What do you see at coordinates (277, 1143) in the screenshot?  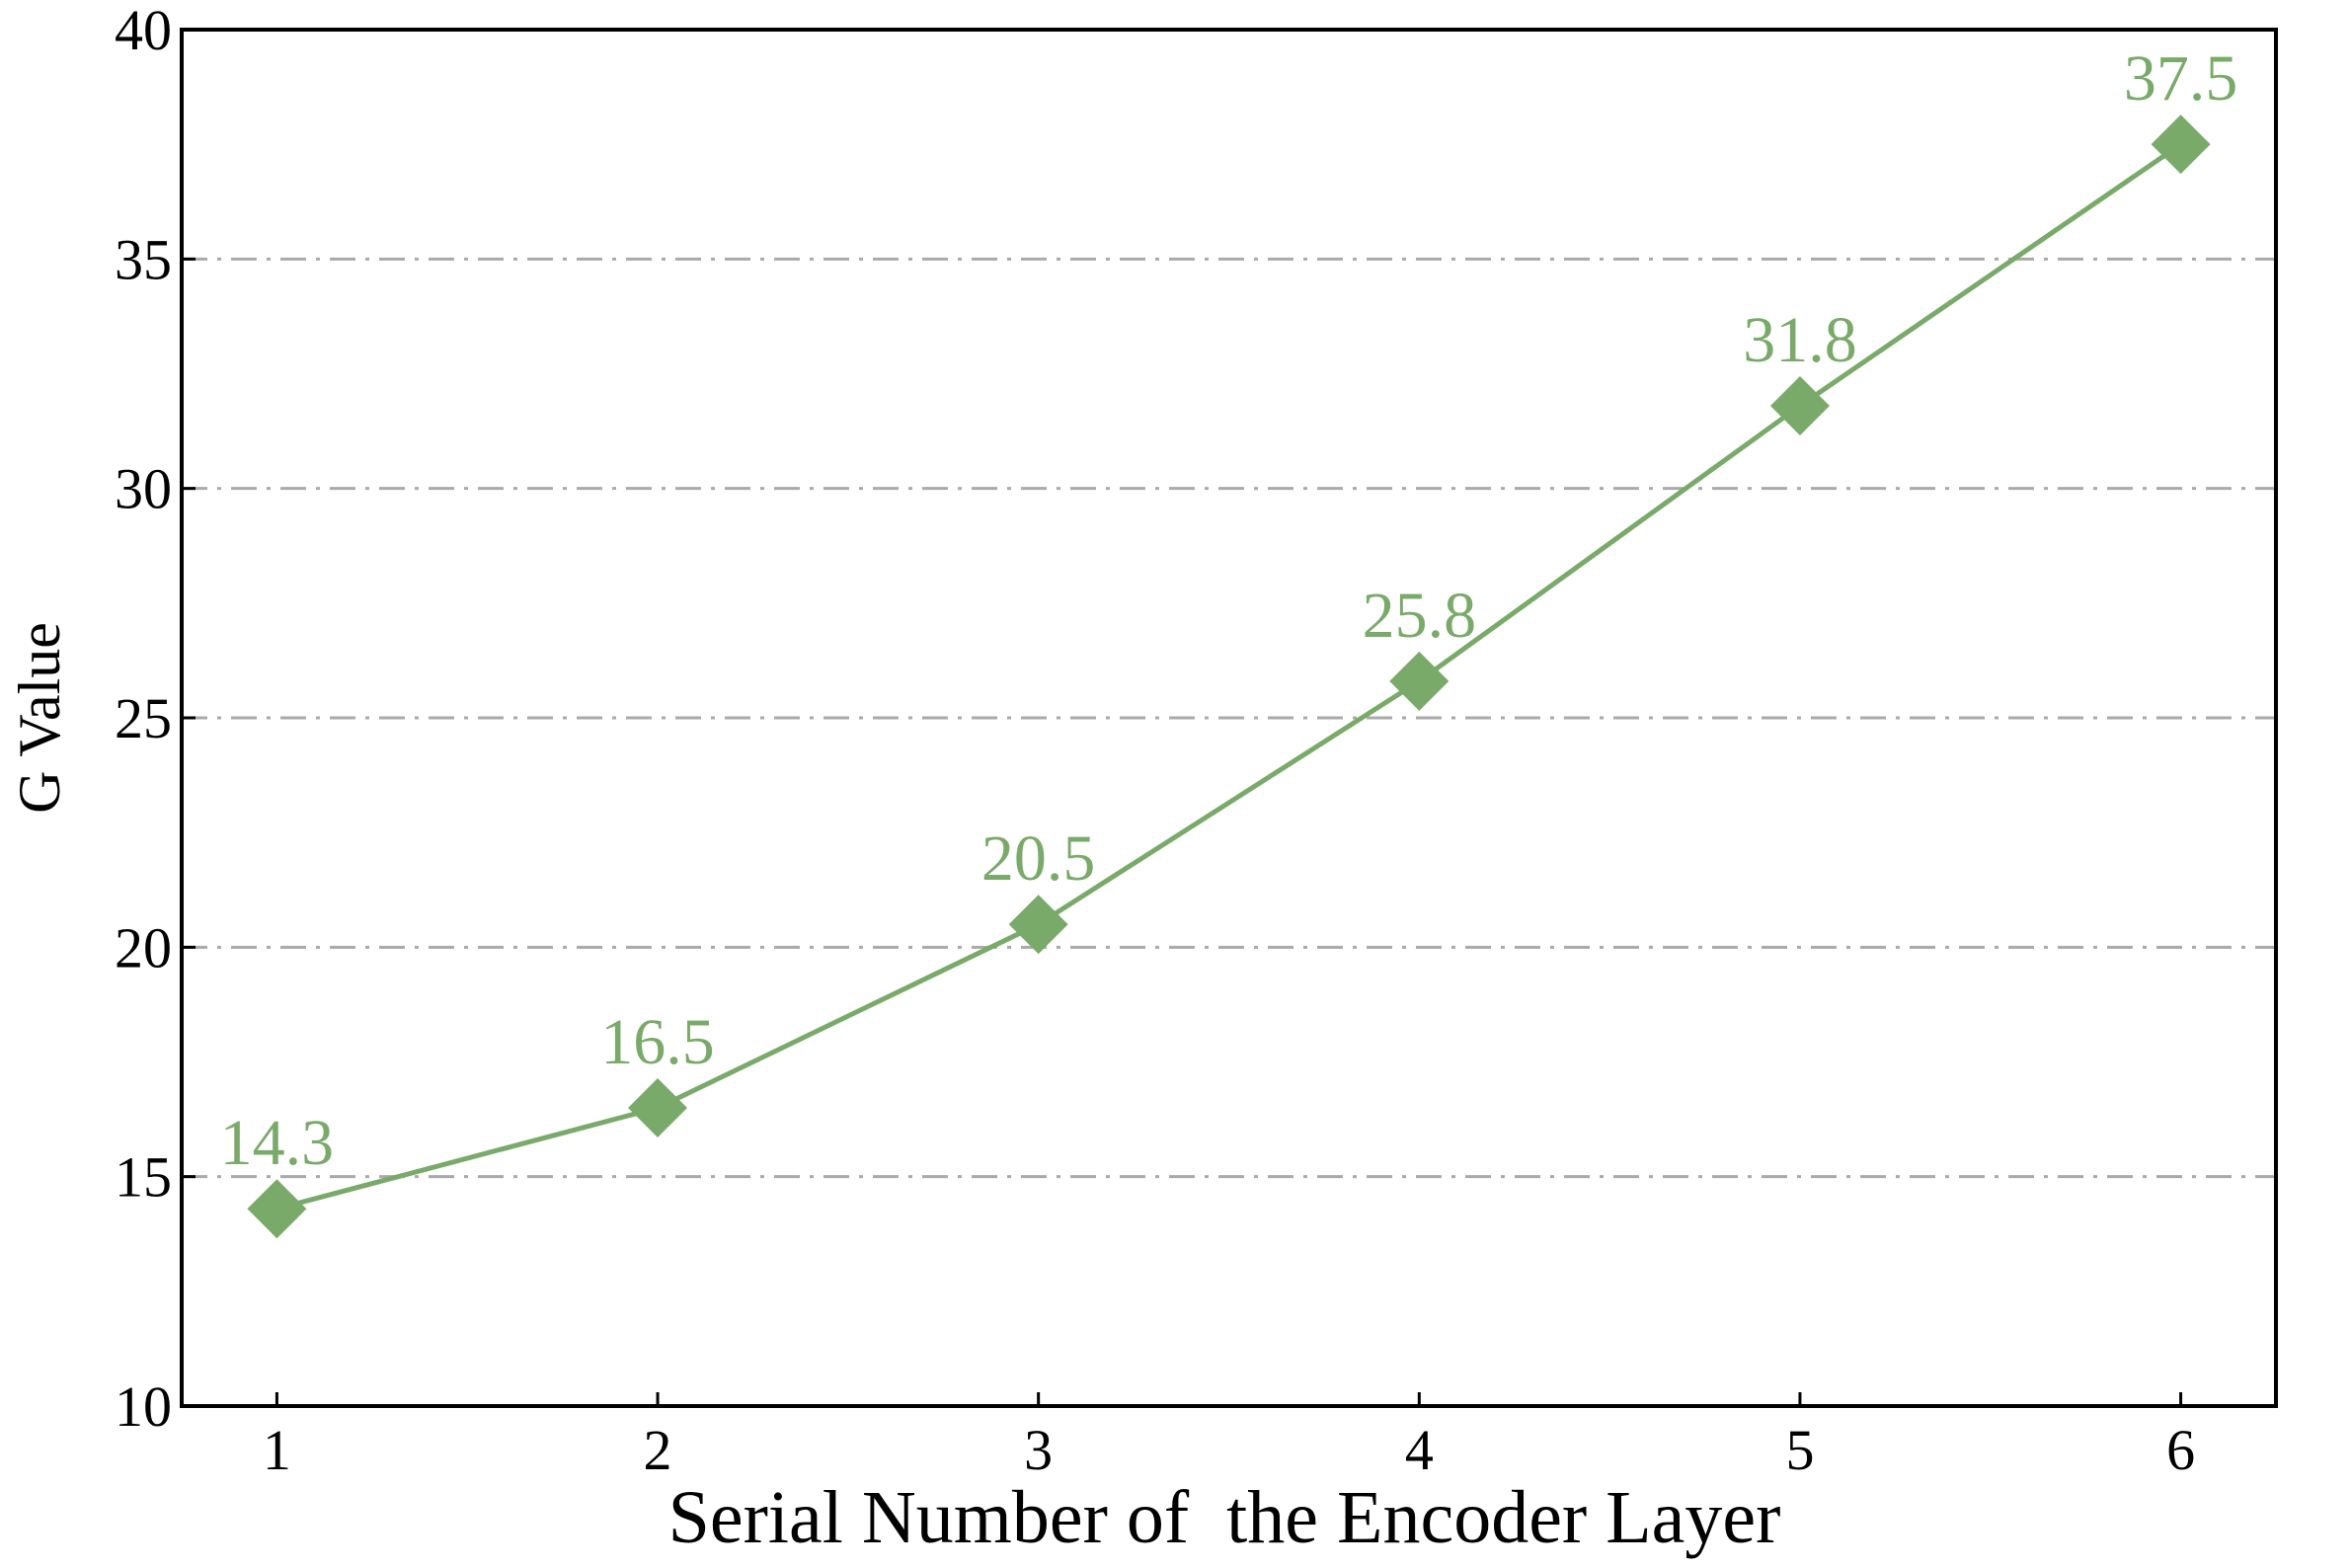 I see `data-label: 14.3` at bounding box center [277, 1143].